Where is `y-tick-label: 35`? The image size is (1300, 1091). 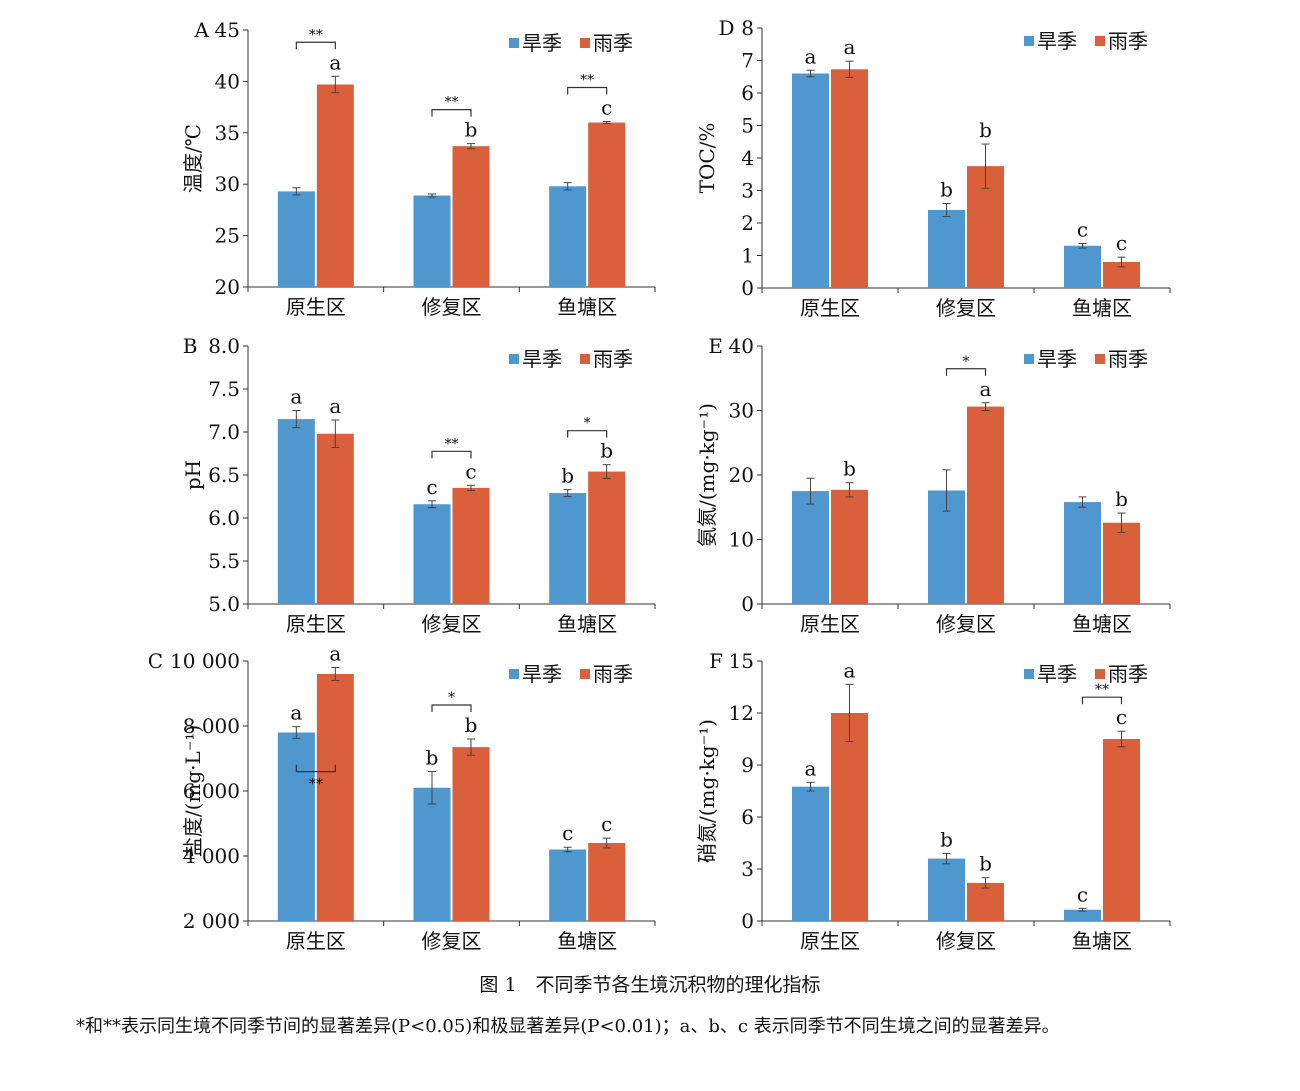
y-tick-label: 35 is located at coordinates (227, 133).